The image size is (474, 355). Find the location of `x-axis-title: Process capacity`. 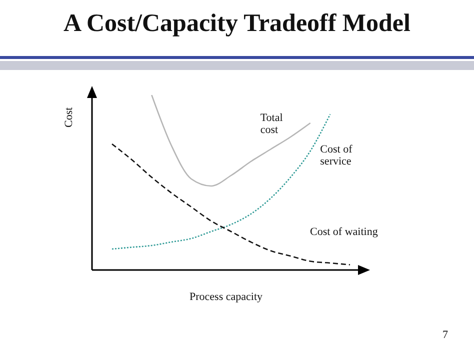

x-axis-title: Process capacity is located at coordinates (226, 297).